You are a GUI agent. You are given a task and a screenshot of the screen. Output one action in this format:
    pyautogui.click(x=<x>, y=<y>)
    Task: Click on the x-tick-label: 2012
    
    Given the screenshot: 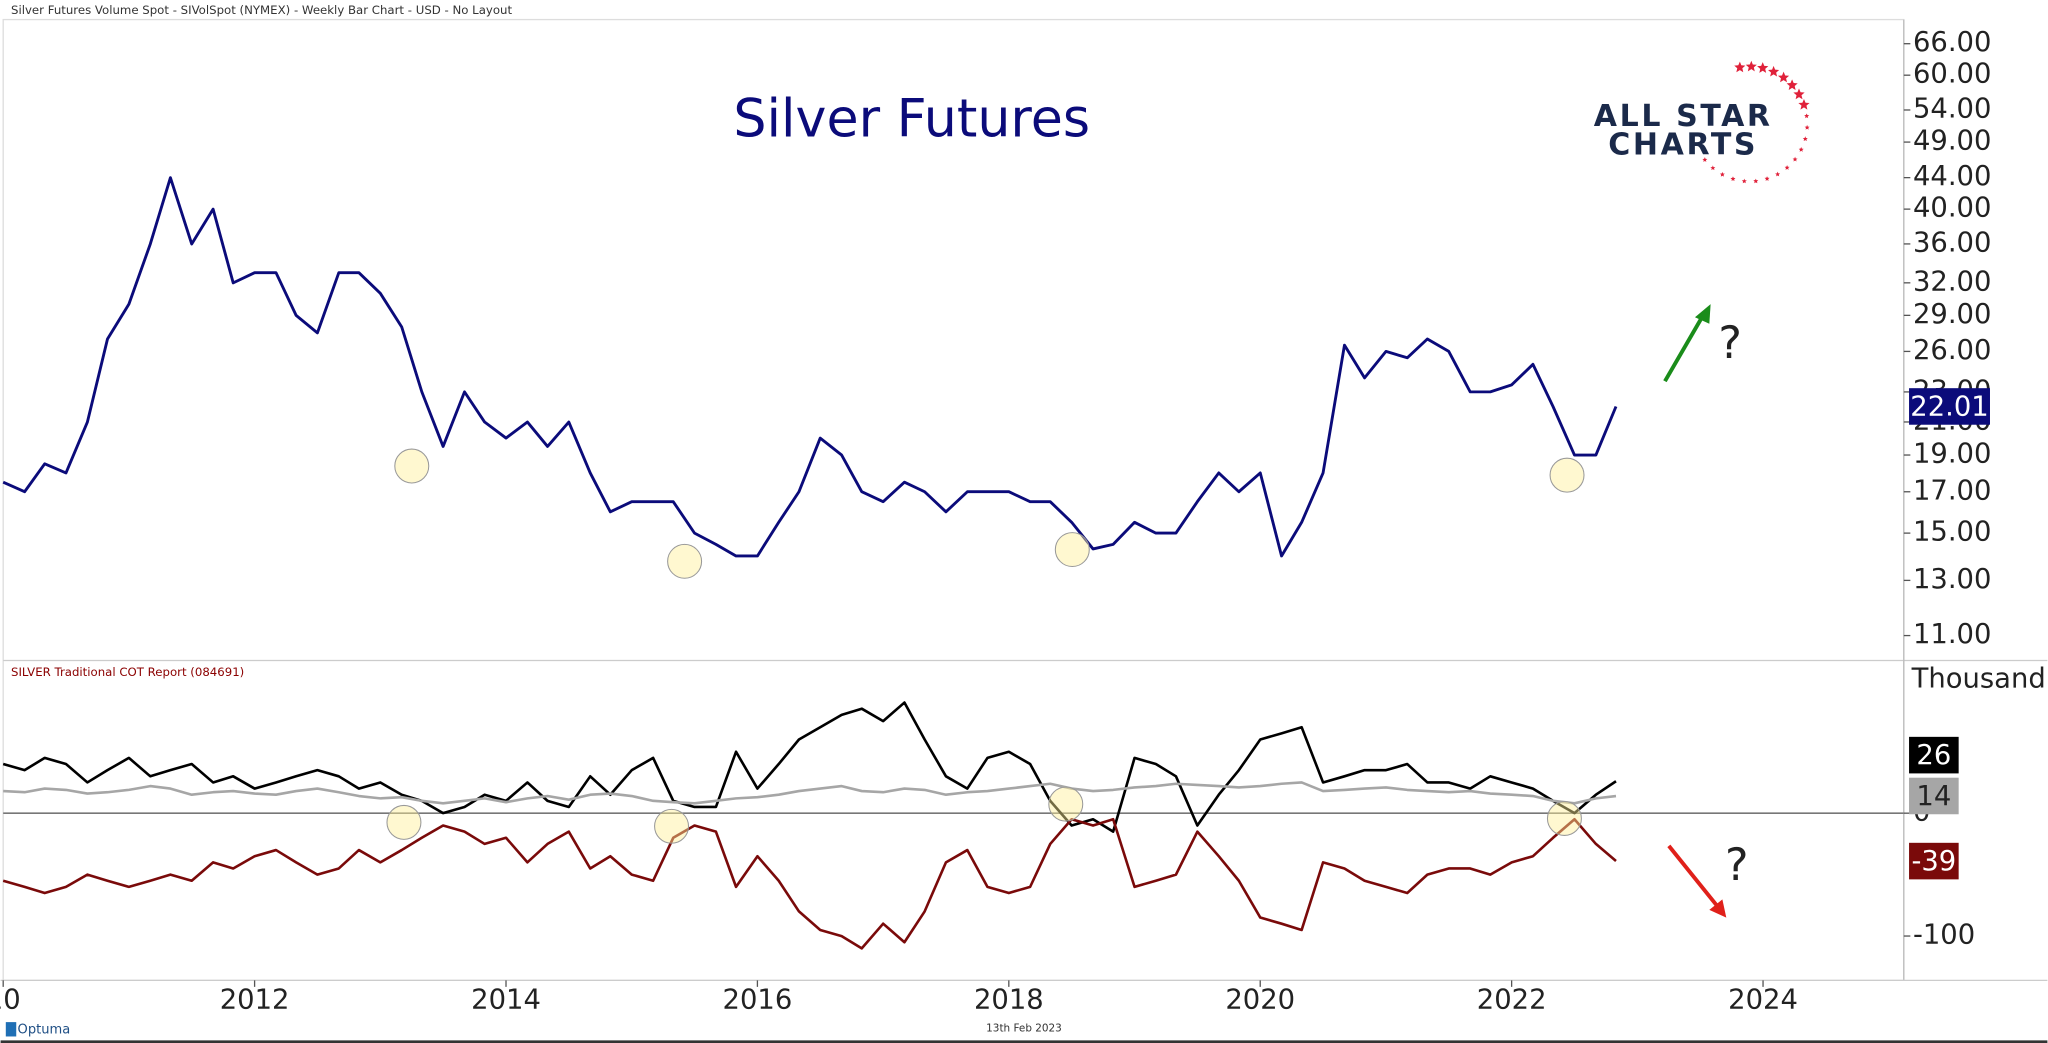 What is the action you would take?
    pyautogui.click(x=255, y=1000)
    